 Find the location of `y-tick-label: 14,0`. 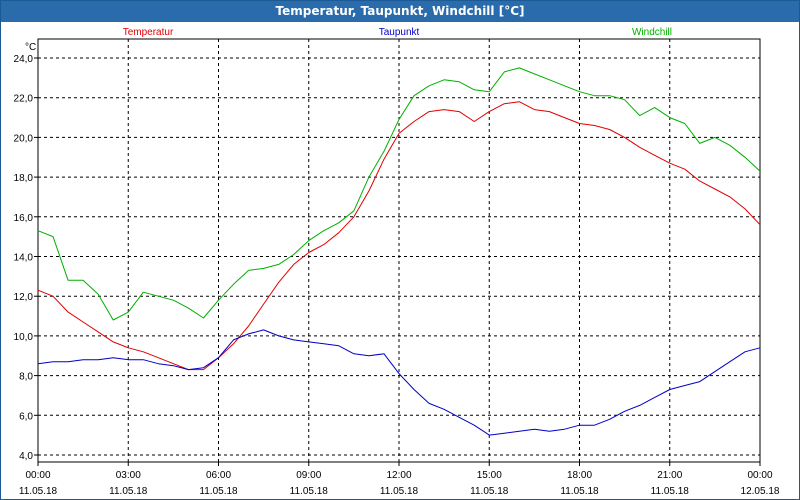

y-tick-label: 14,0 is located at coordinates (24, 258).